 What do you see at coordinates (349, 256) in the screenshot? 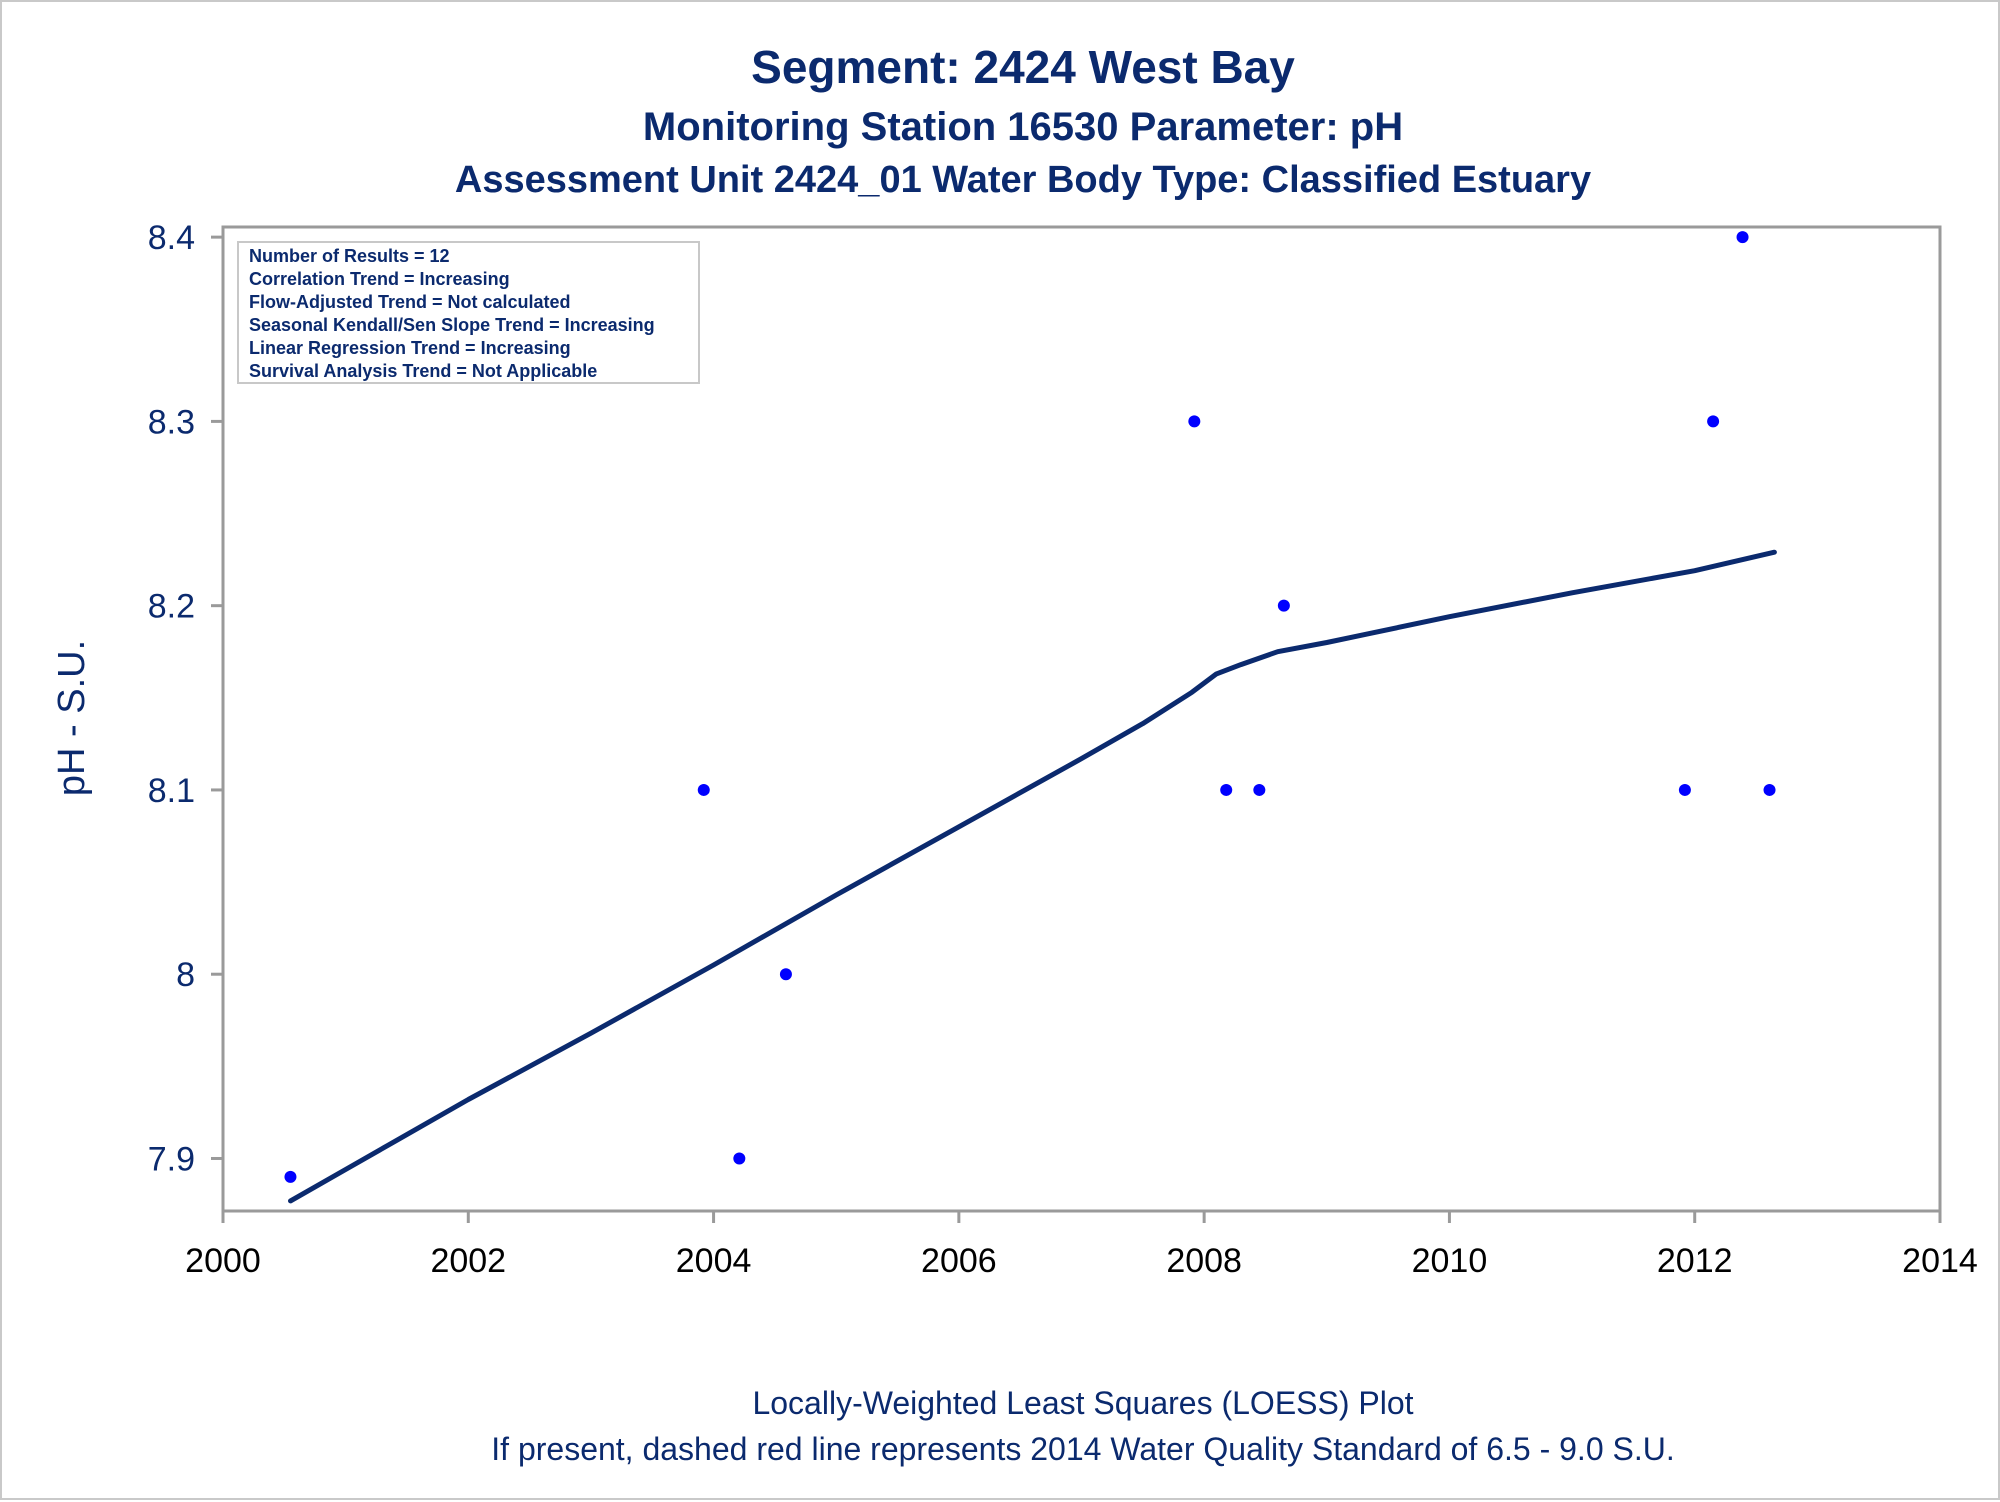
I see `stats-number-of-results: Number of Results = 12` at bounding box center [349, 256].